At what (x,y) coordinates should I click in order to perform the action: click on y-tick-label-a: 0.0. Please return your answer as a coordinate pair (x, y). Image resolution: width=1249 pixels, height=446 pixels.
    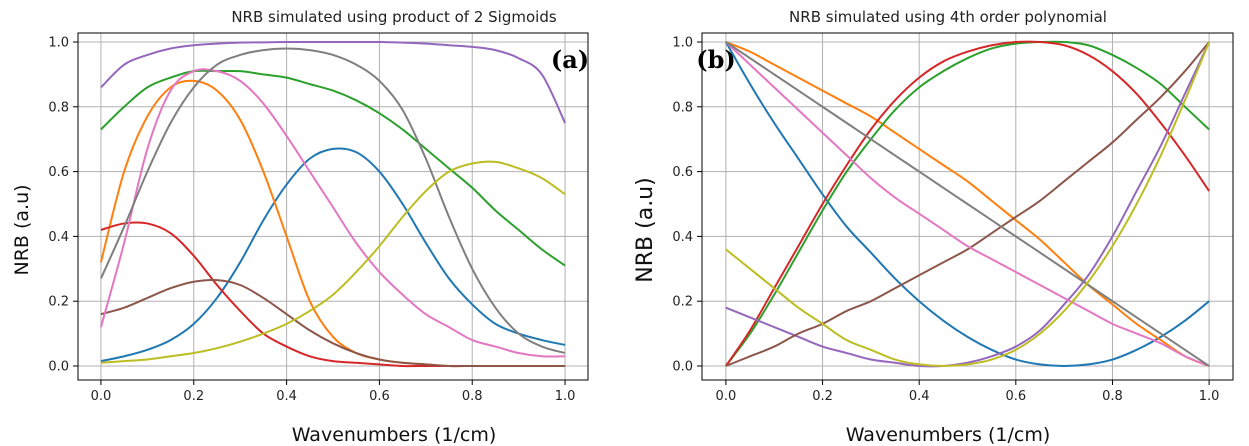
    Looking at the image, I should click on (58, 367).